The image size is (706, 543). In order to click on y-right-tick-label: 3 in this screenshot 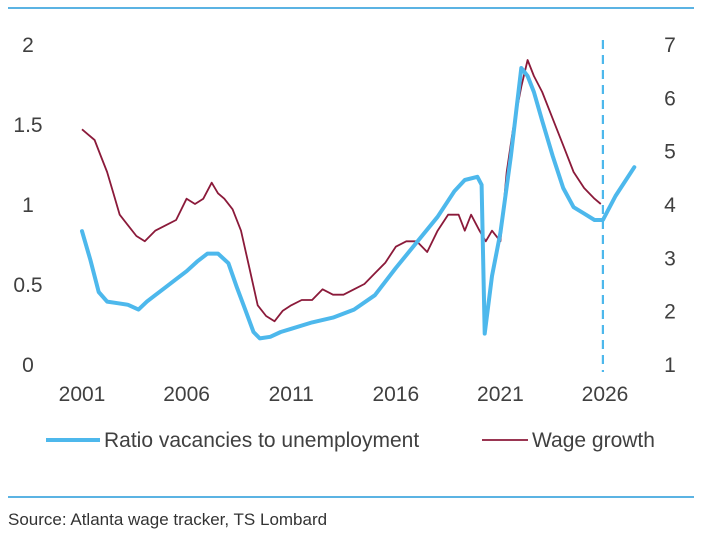, I will do `click(670, 258)`.